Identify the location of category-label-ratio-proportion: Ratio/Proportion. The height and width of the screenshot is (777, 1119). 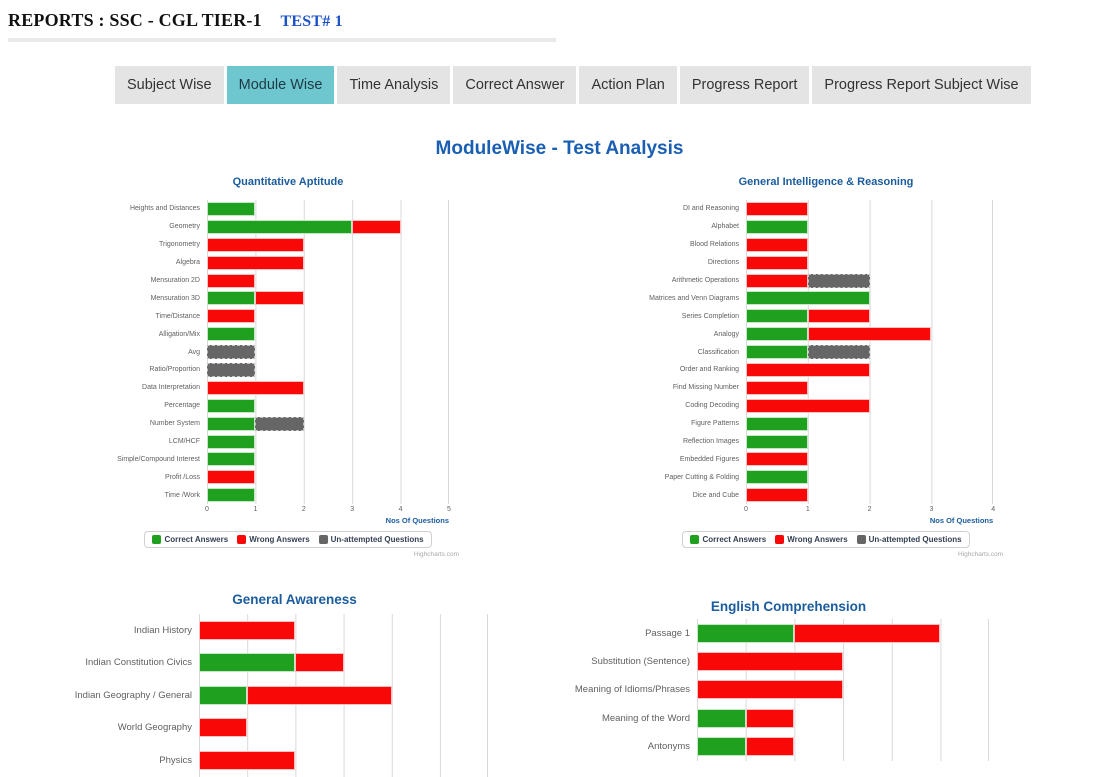
(174, 370).